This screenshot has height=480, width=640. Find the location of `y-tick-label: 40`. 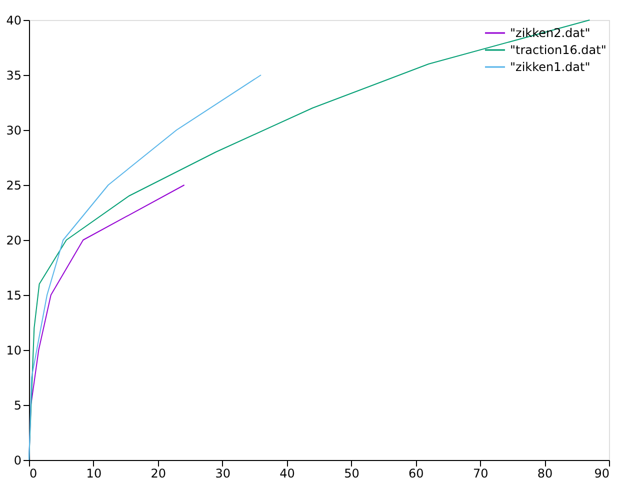

y-tick-label: 40 is located at coordinates (14, 21).